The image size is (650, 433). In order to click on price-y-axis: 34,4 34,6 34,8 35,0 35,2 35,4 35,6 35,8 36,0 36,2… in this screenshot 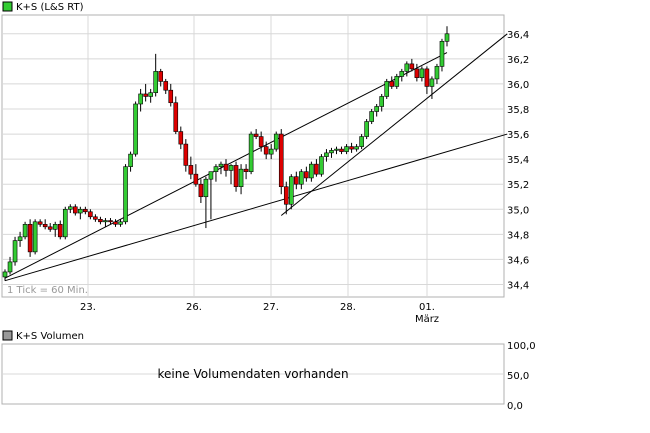, I will do `click(518, 161)`.